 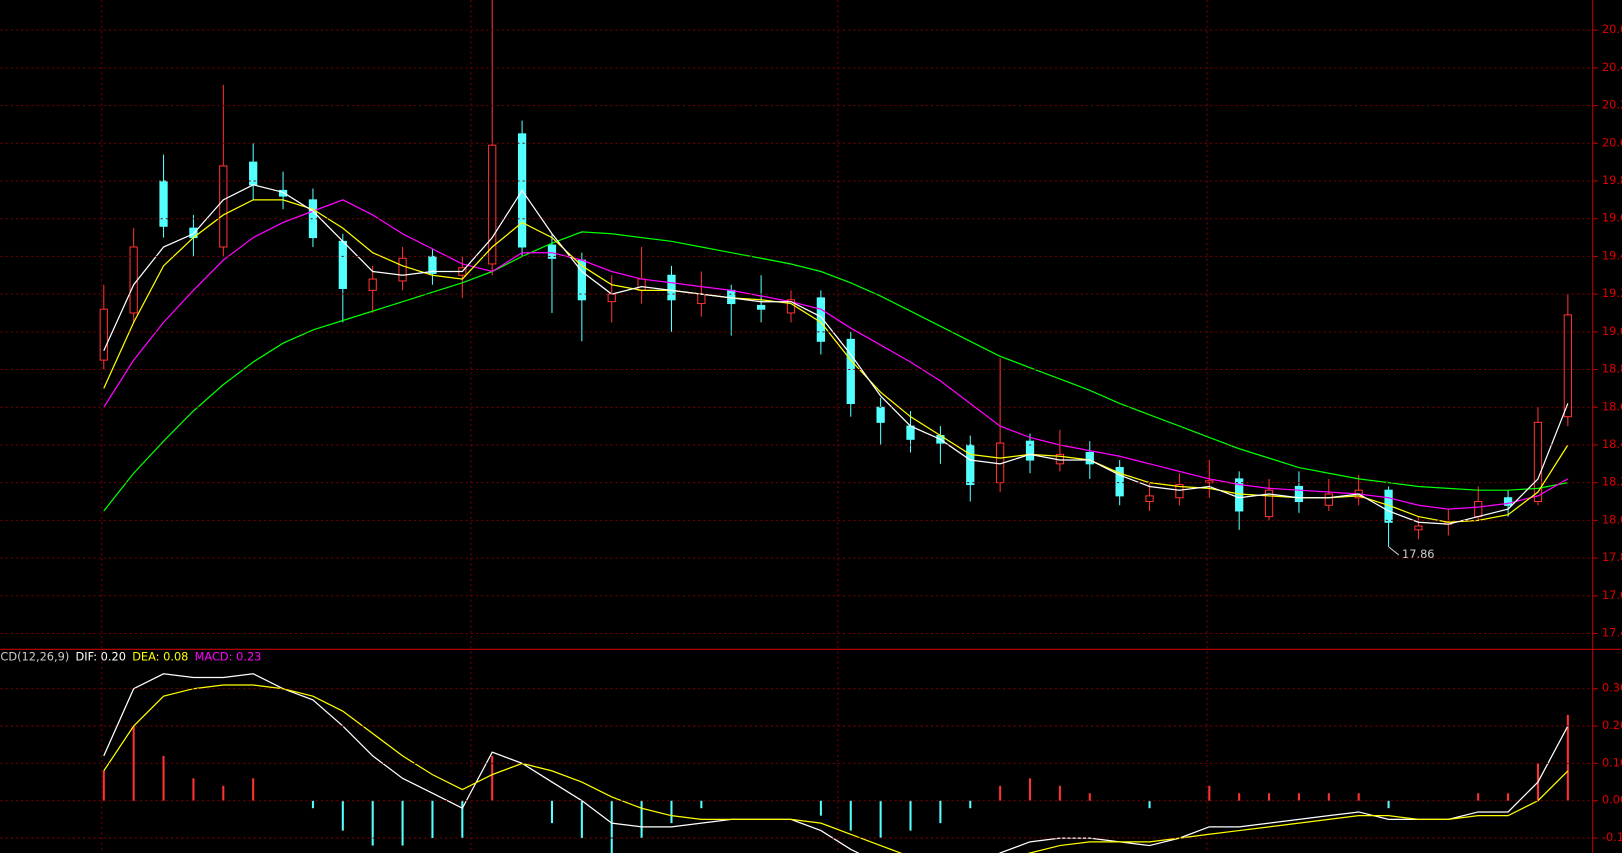 I want to click on y-tick-label: 0.20, so click(x=1612, y=725).